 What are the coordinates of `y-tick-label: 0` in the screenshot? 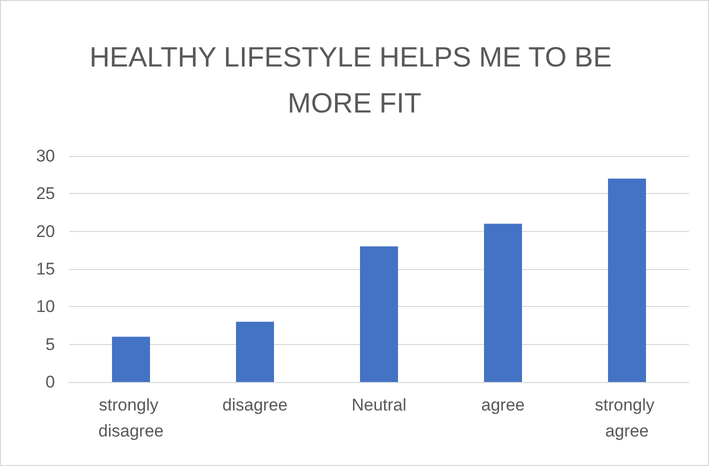 It's located at (50, 382).